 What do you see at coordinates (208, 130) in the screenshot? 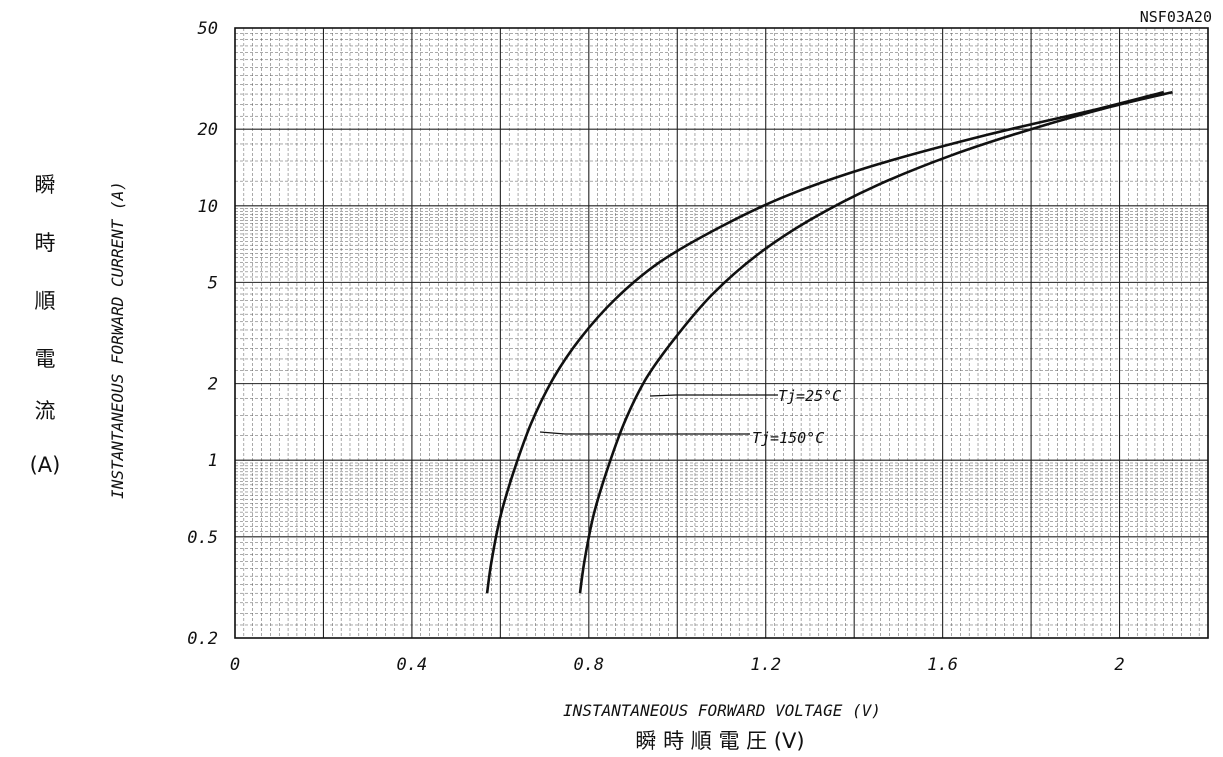
I see `y-tick-label: 20` at bounding box center [208, 130].